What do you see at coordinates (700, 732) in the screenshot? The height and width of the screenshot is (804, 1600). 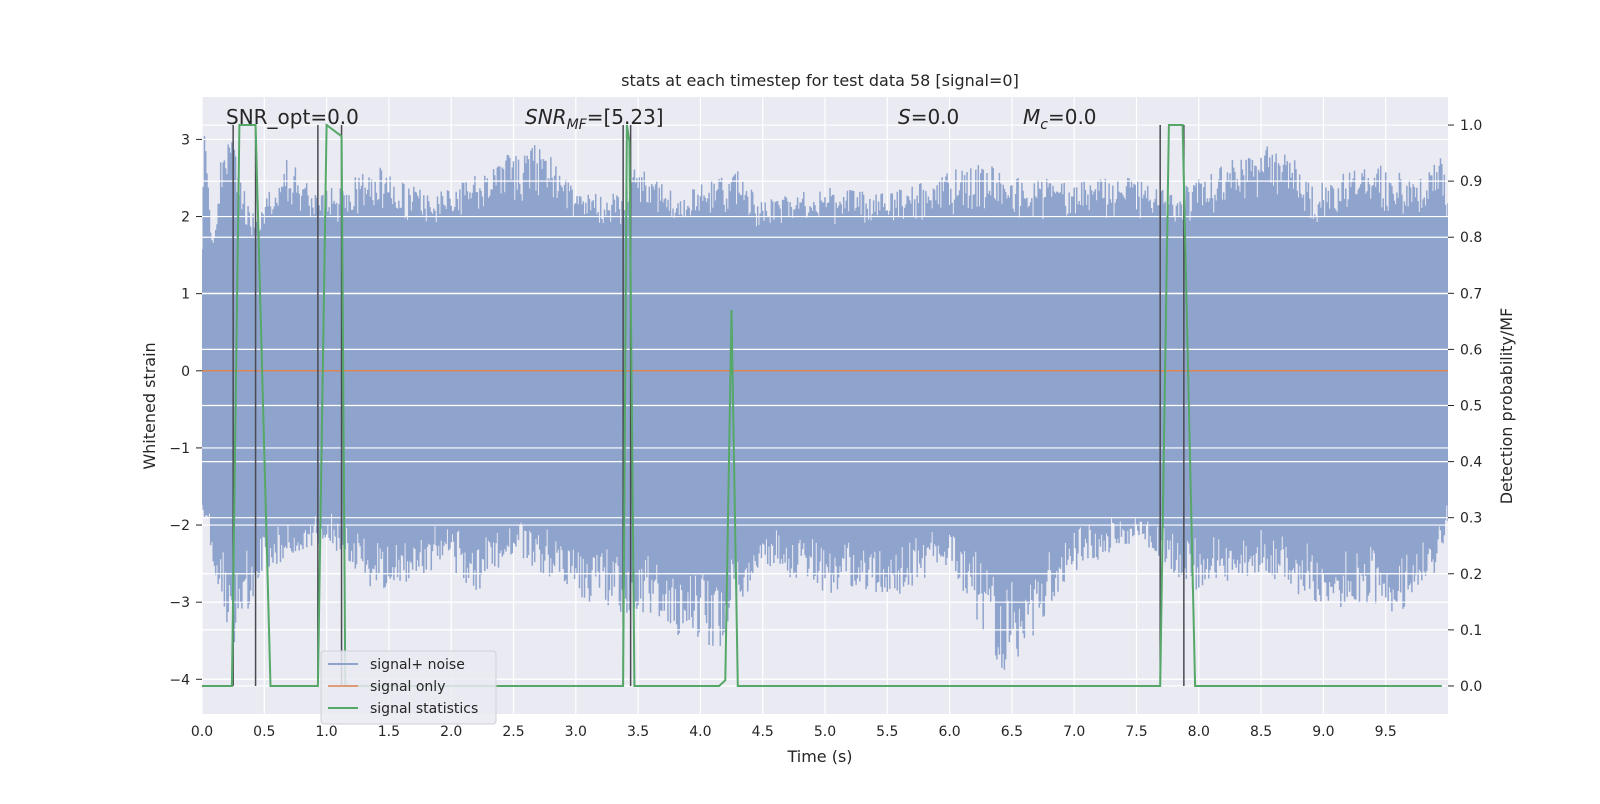 I see `x-tick-label: 4.0` at bounding box center [700, 732].